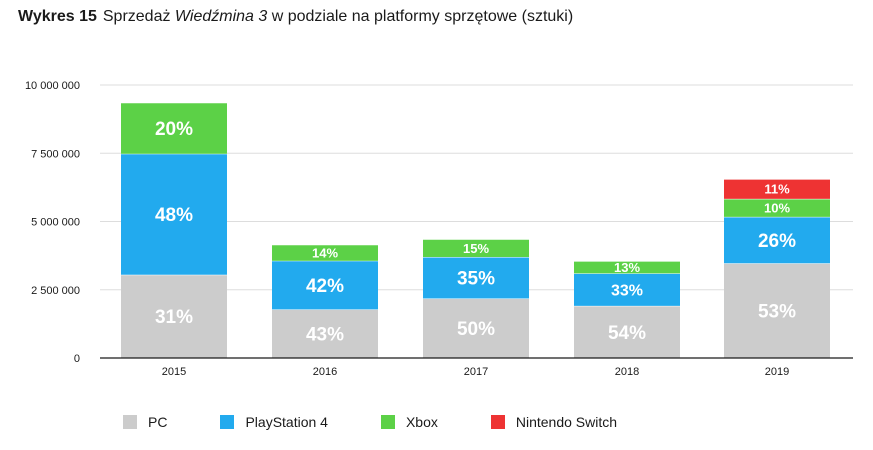  I want to click on chart-title-lead: Wykres 15, so click(57, 16).